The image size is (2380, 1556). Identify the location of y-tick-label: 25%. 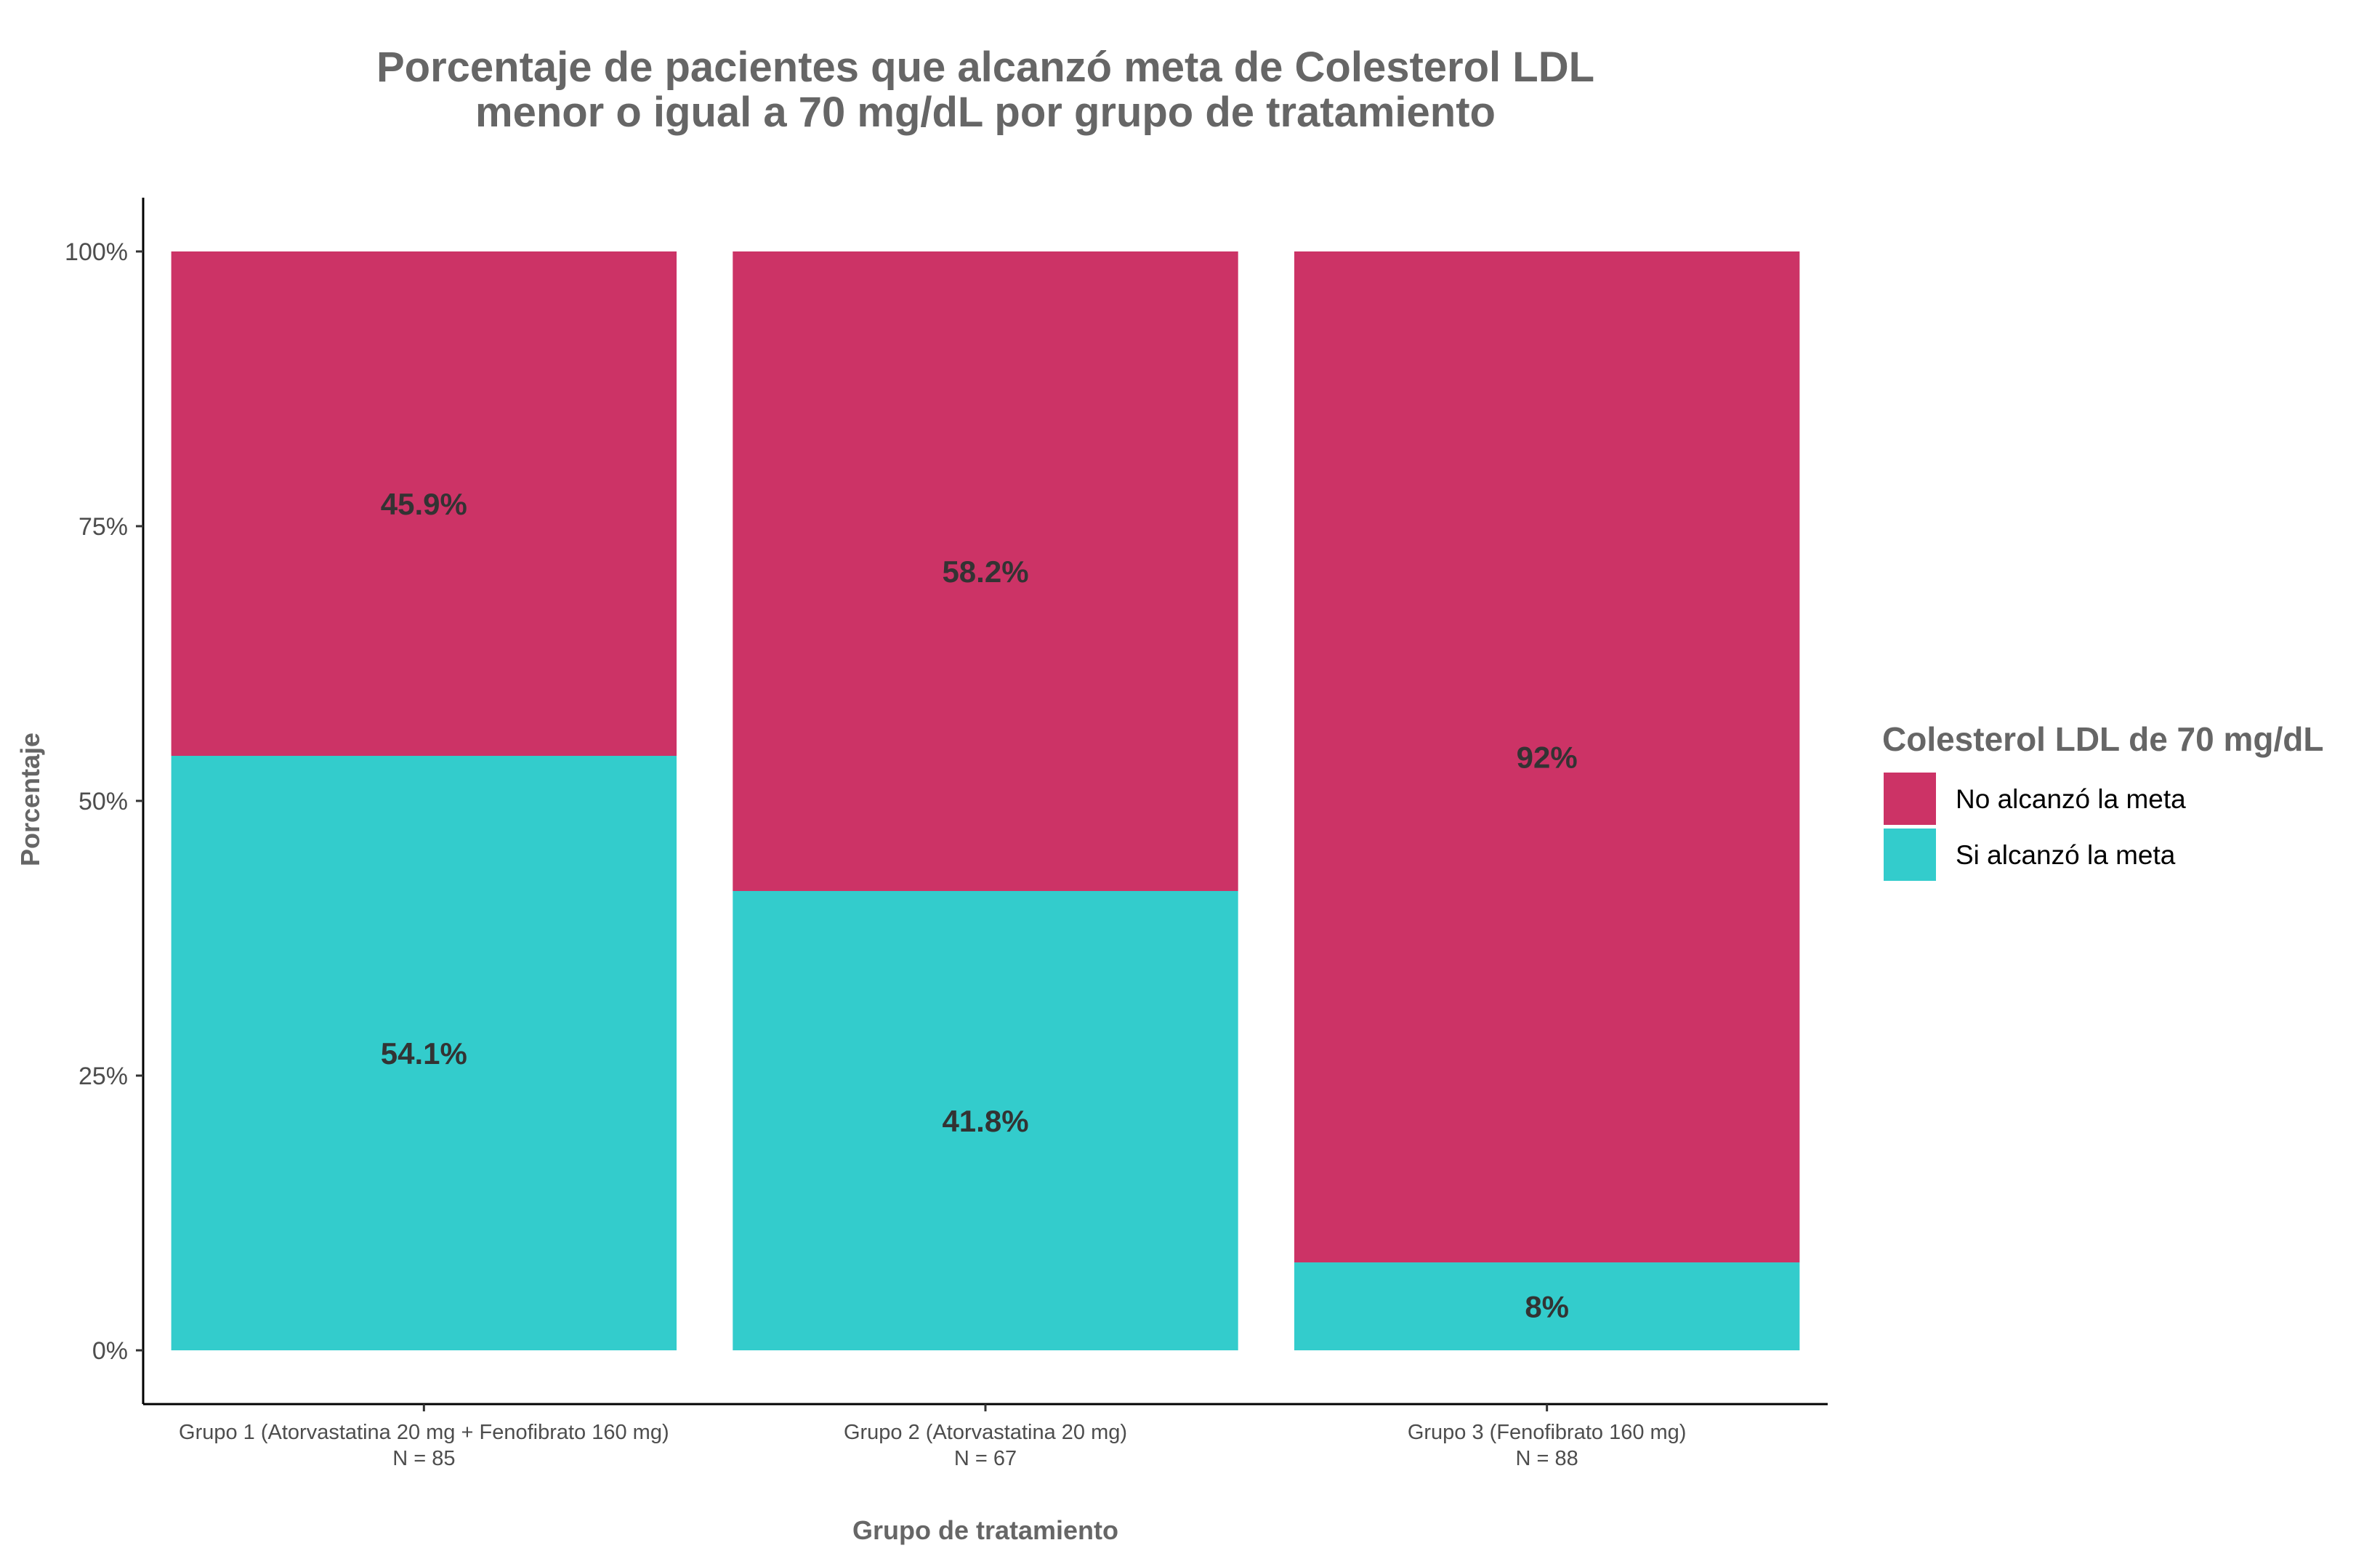
(103, 1076).